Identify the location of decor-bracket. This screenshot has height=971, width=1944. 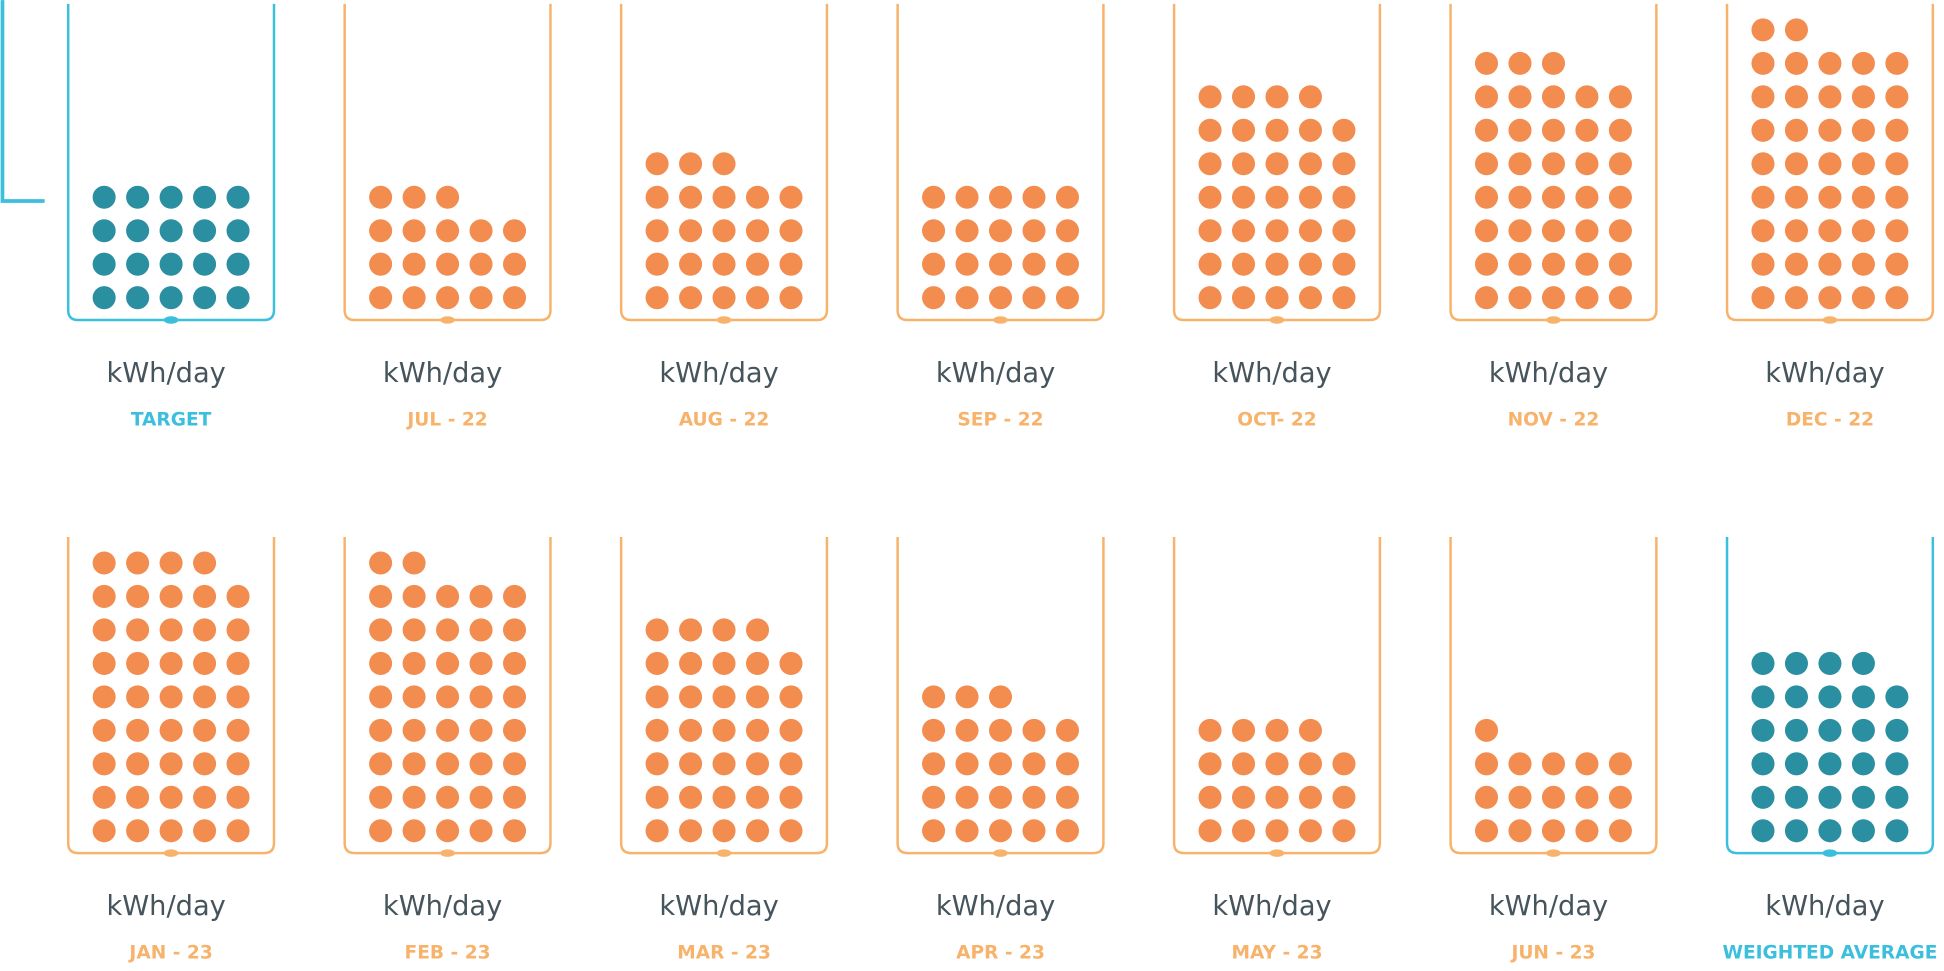
(22, 101).